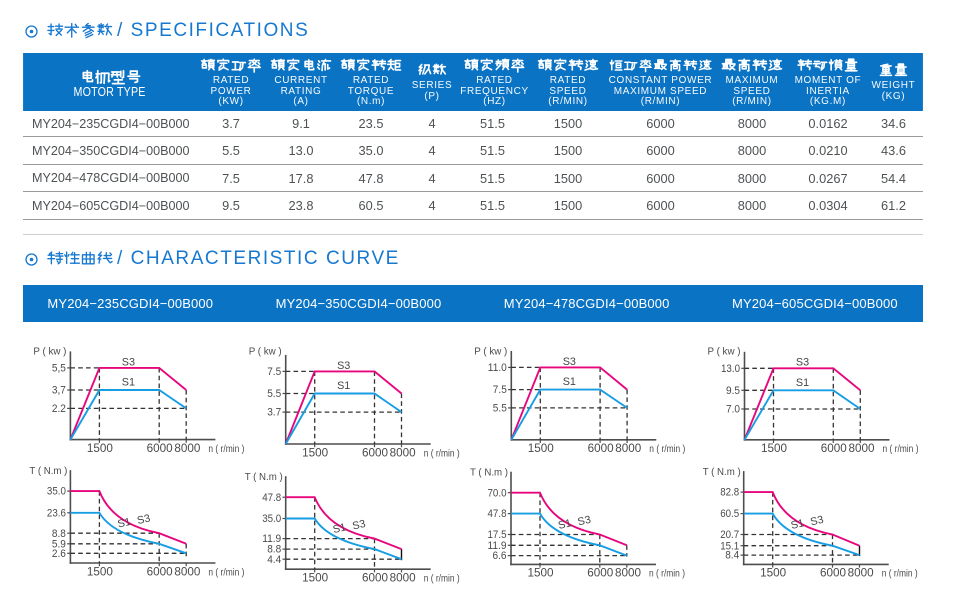 Image resolution: width=956 pixels, height=610 pixels. What do you see at coordinates (497, 368) in the screenshot?
I see `svg-text: 11.0` at bounding box center [497, 368].